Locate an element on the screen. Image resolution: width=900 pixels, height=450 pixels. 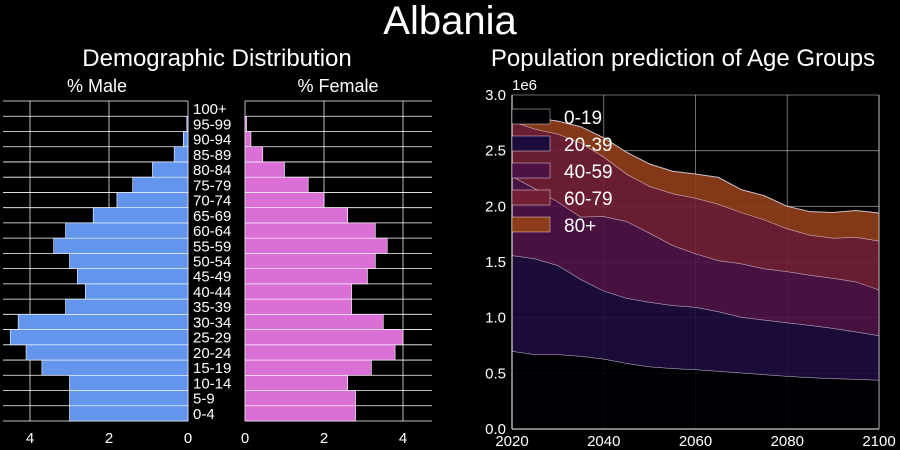
area-x-tick: 2040 is located at coordinates (603, 441).